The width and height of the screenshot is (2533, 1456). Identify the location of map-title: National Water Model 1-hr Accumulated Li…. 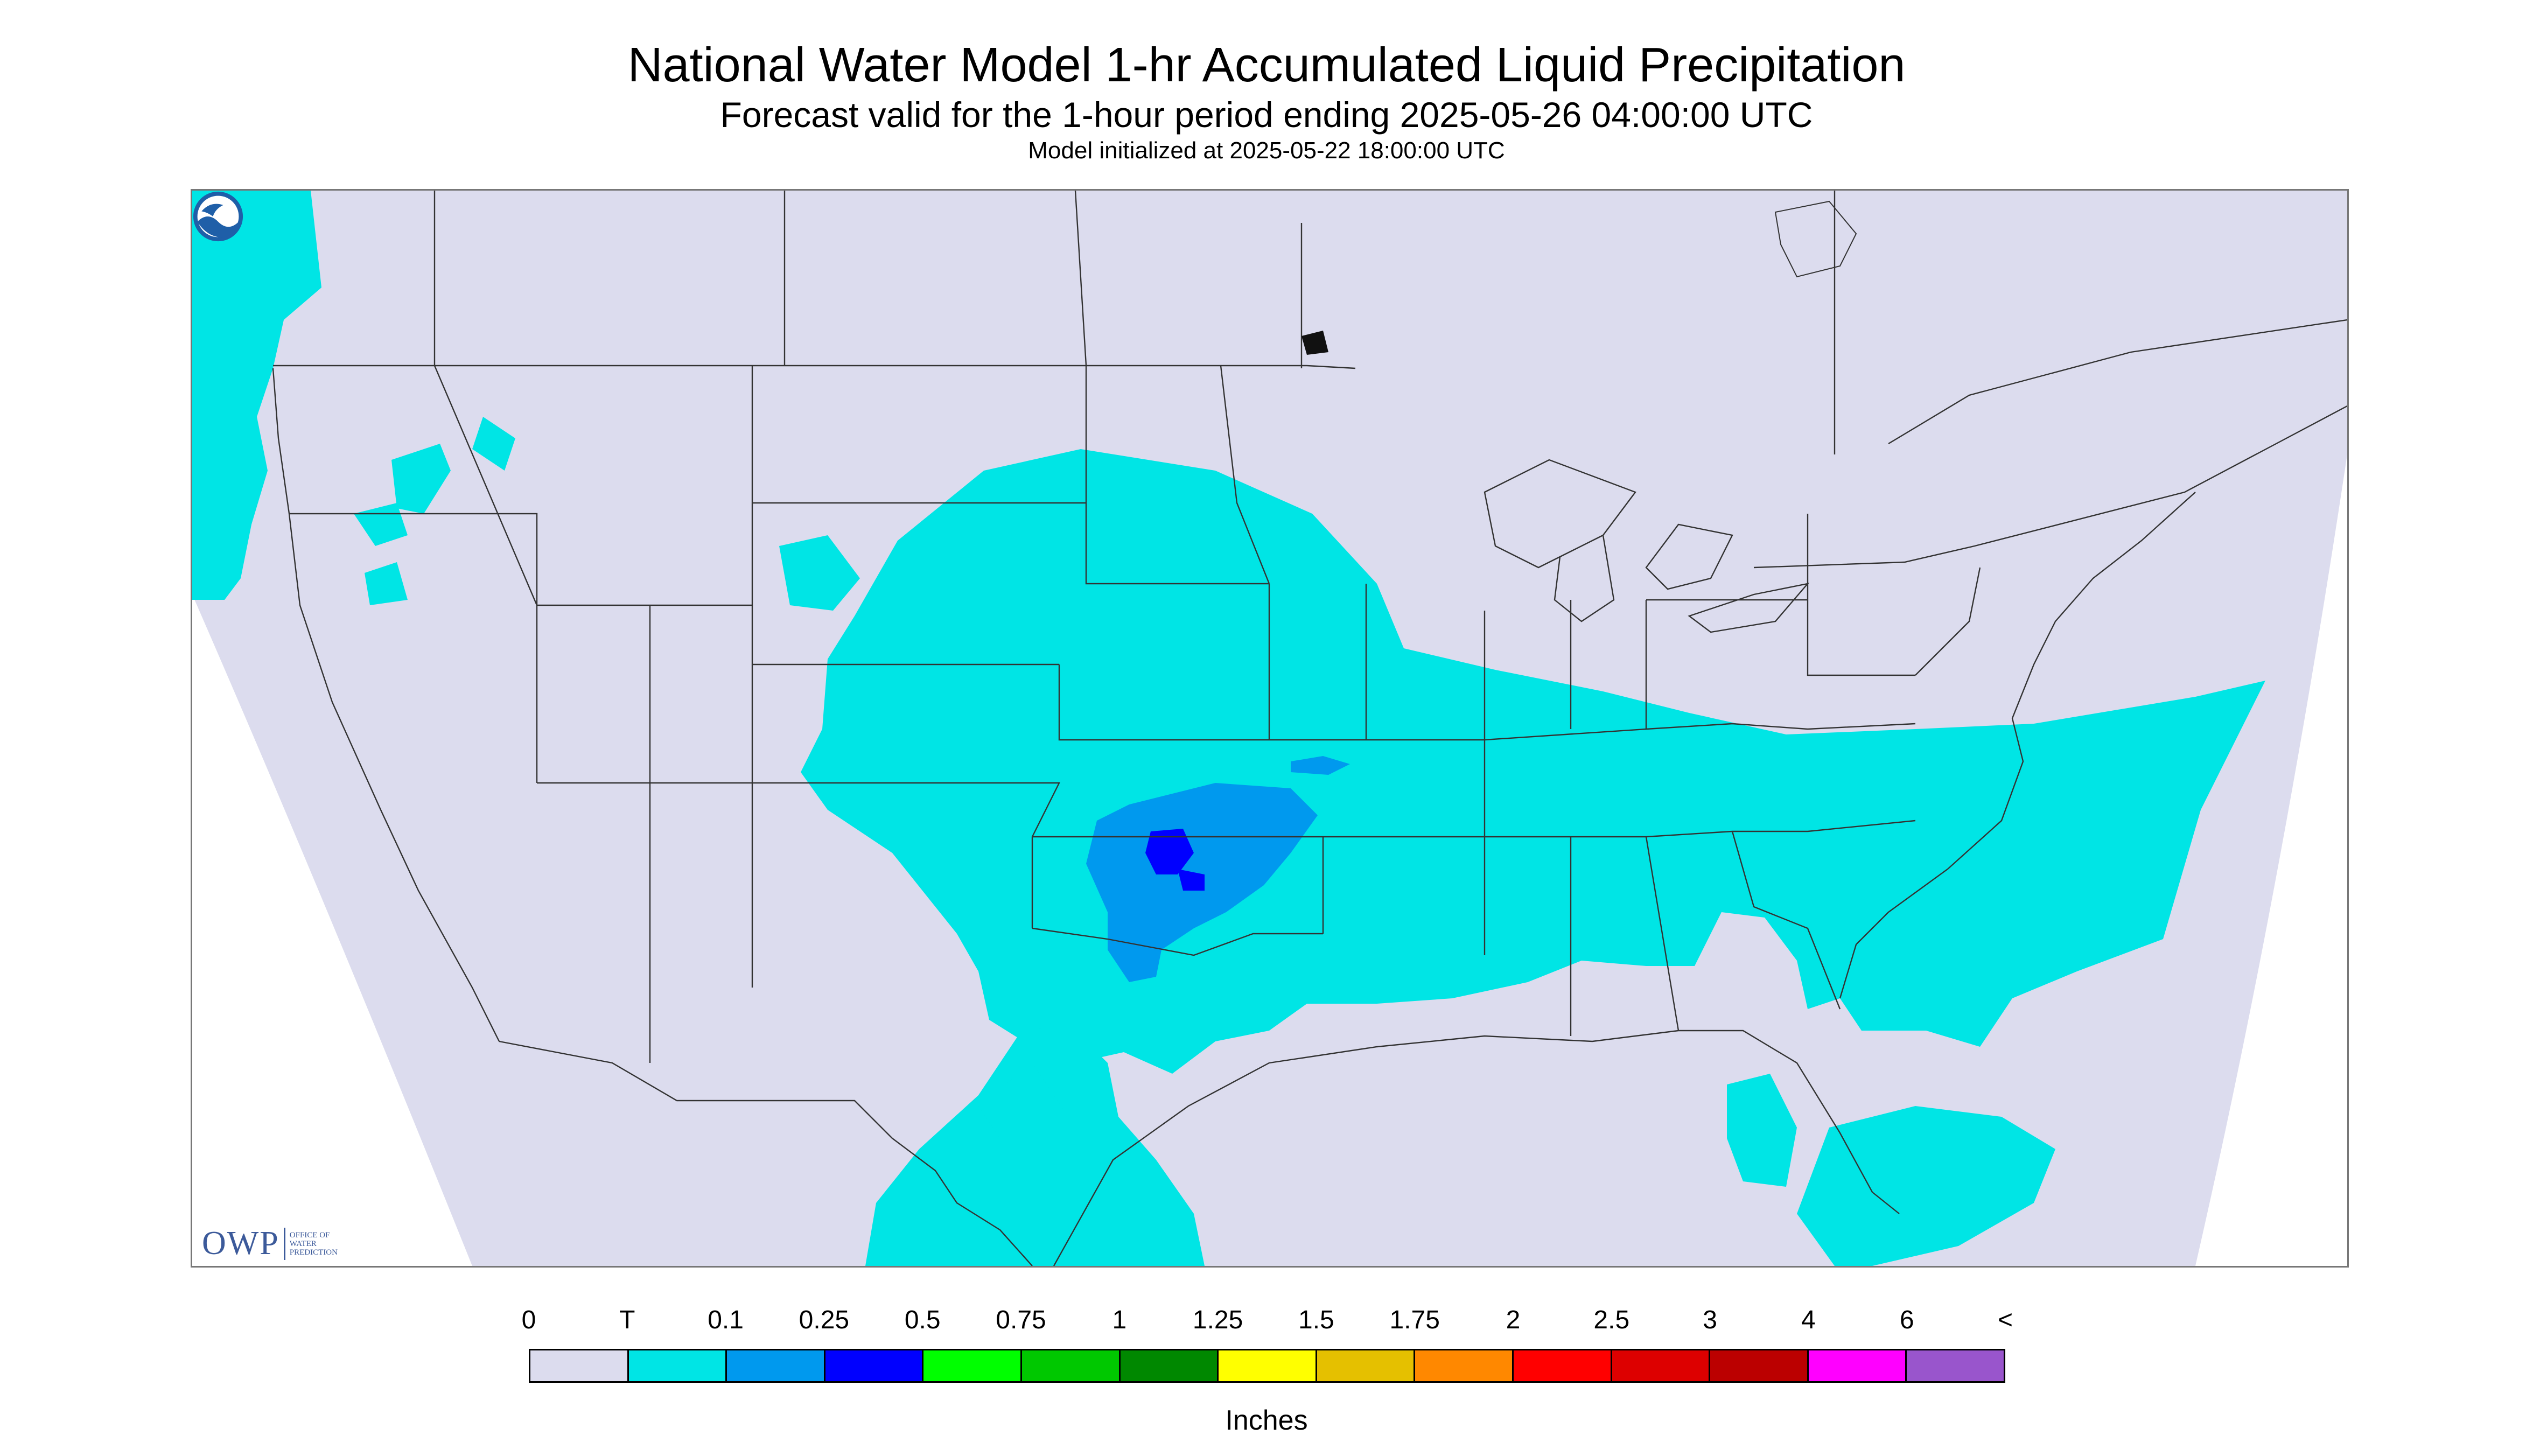
(1266, 65).